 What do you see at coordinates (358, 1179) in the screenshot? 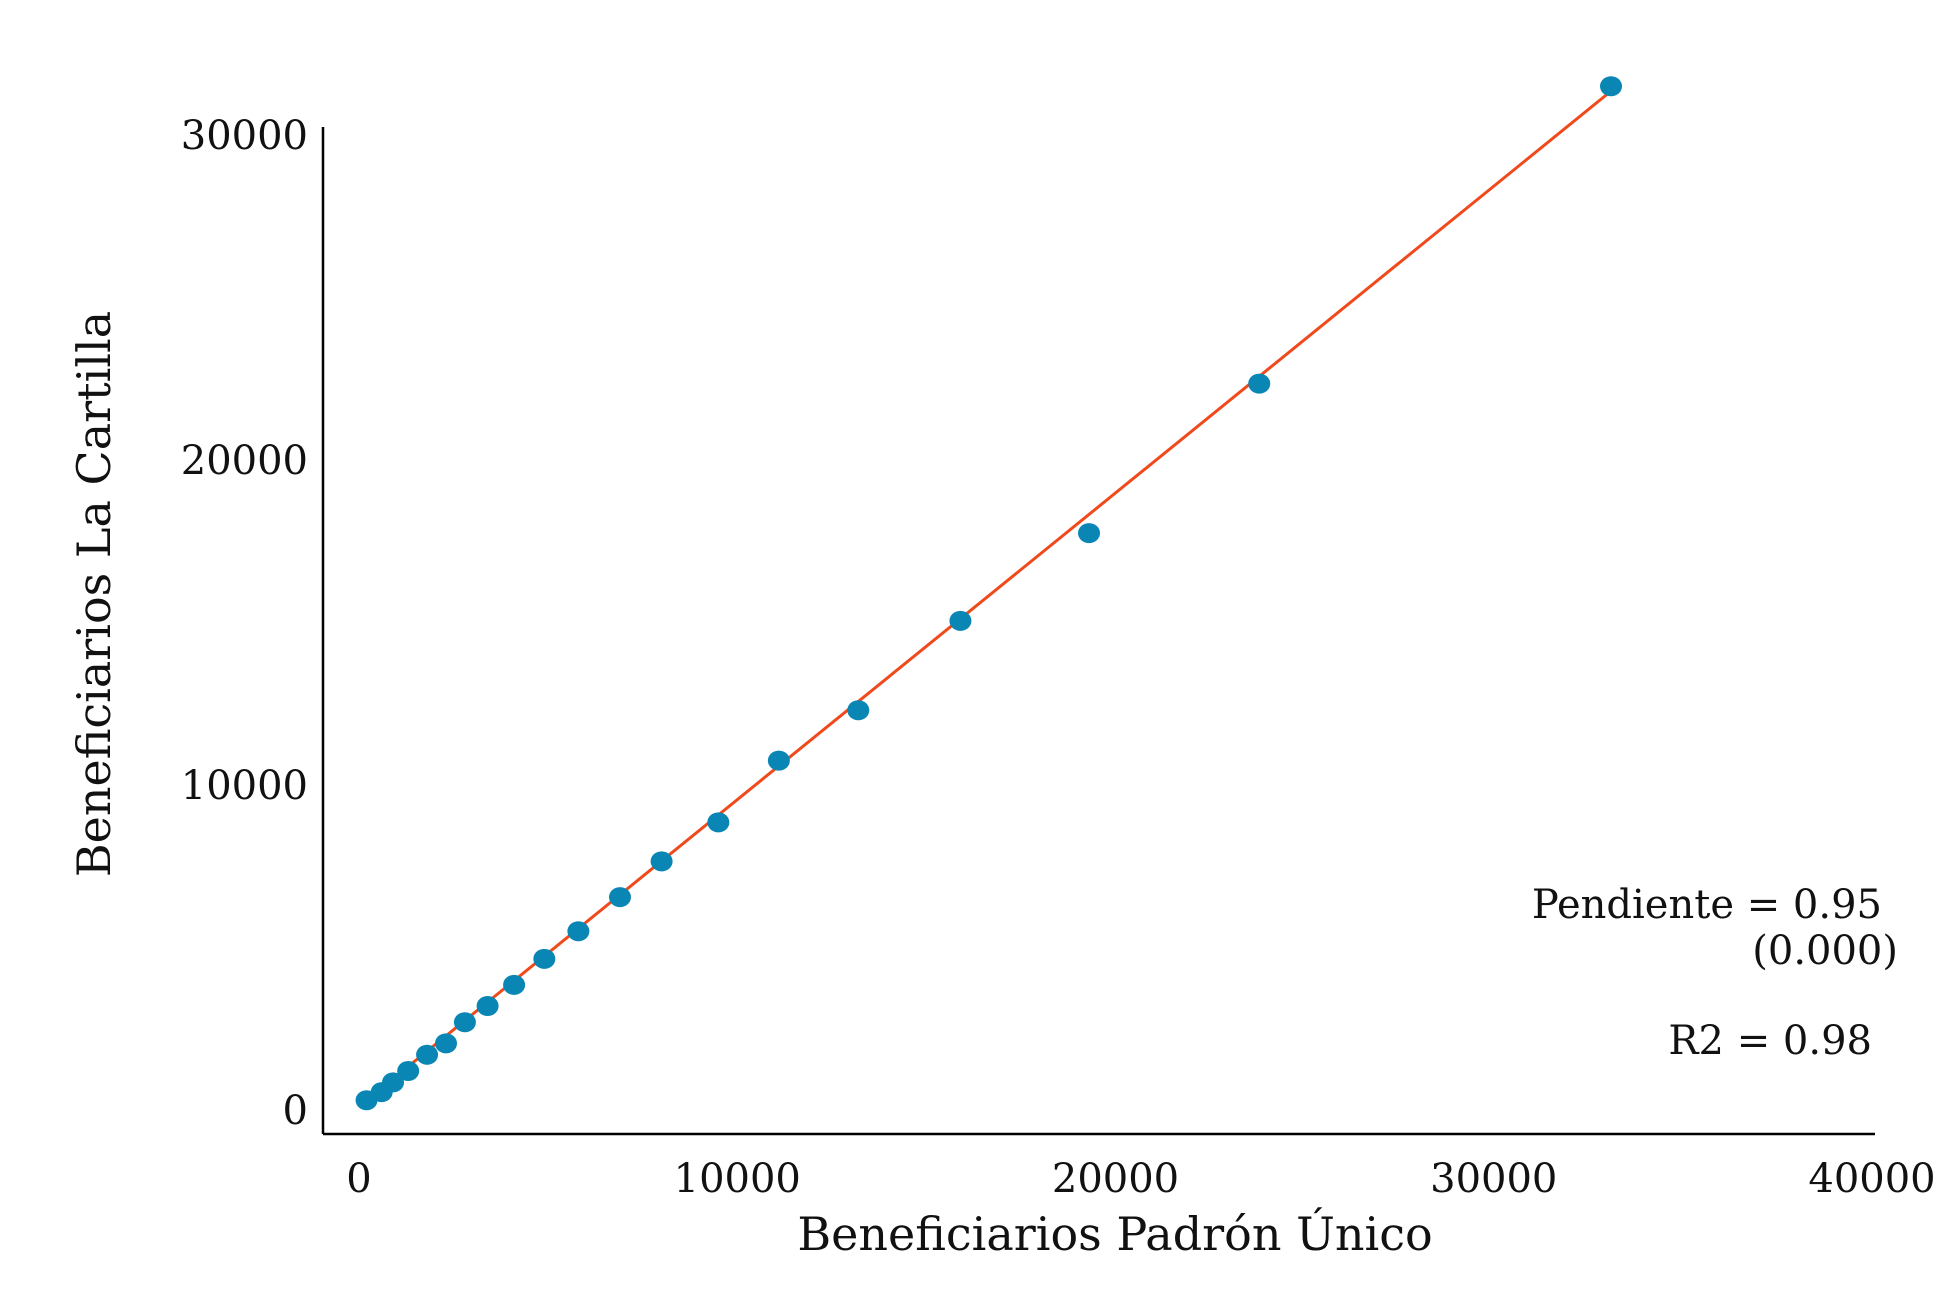
I see `x-tick-label: 0` at bounding box center [358, 1179].